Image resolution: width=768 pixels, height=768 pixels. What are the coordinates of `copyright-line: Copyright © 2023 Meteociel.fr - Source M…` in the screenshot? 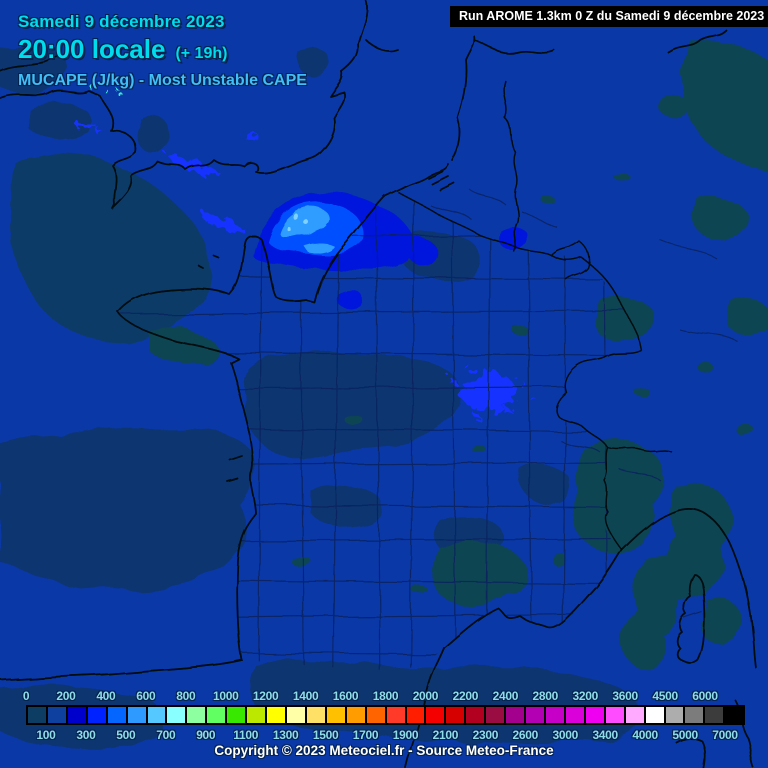 It's located at (384, 750).